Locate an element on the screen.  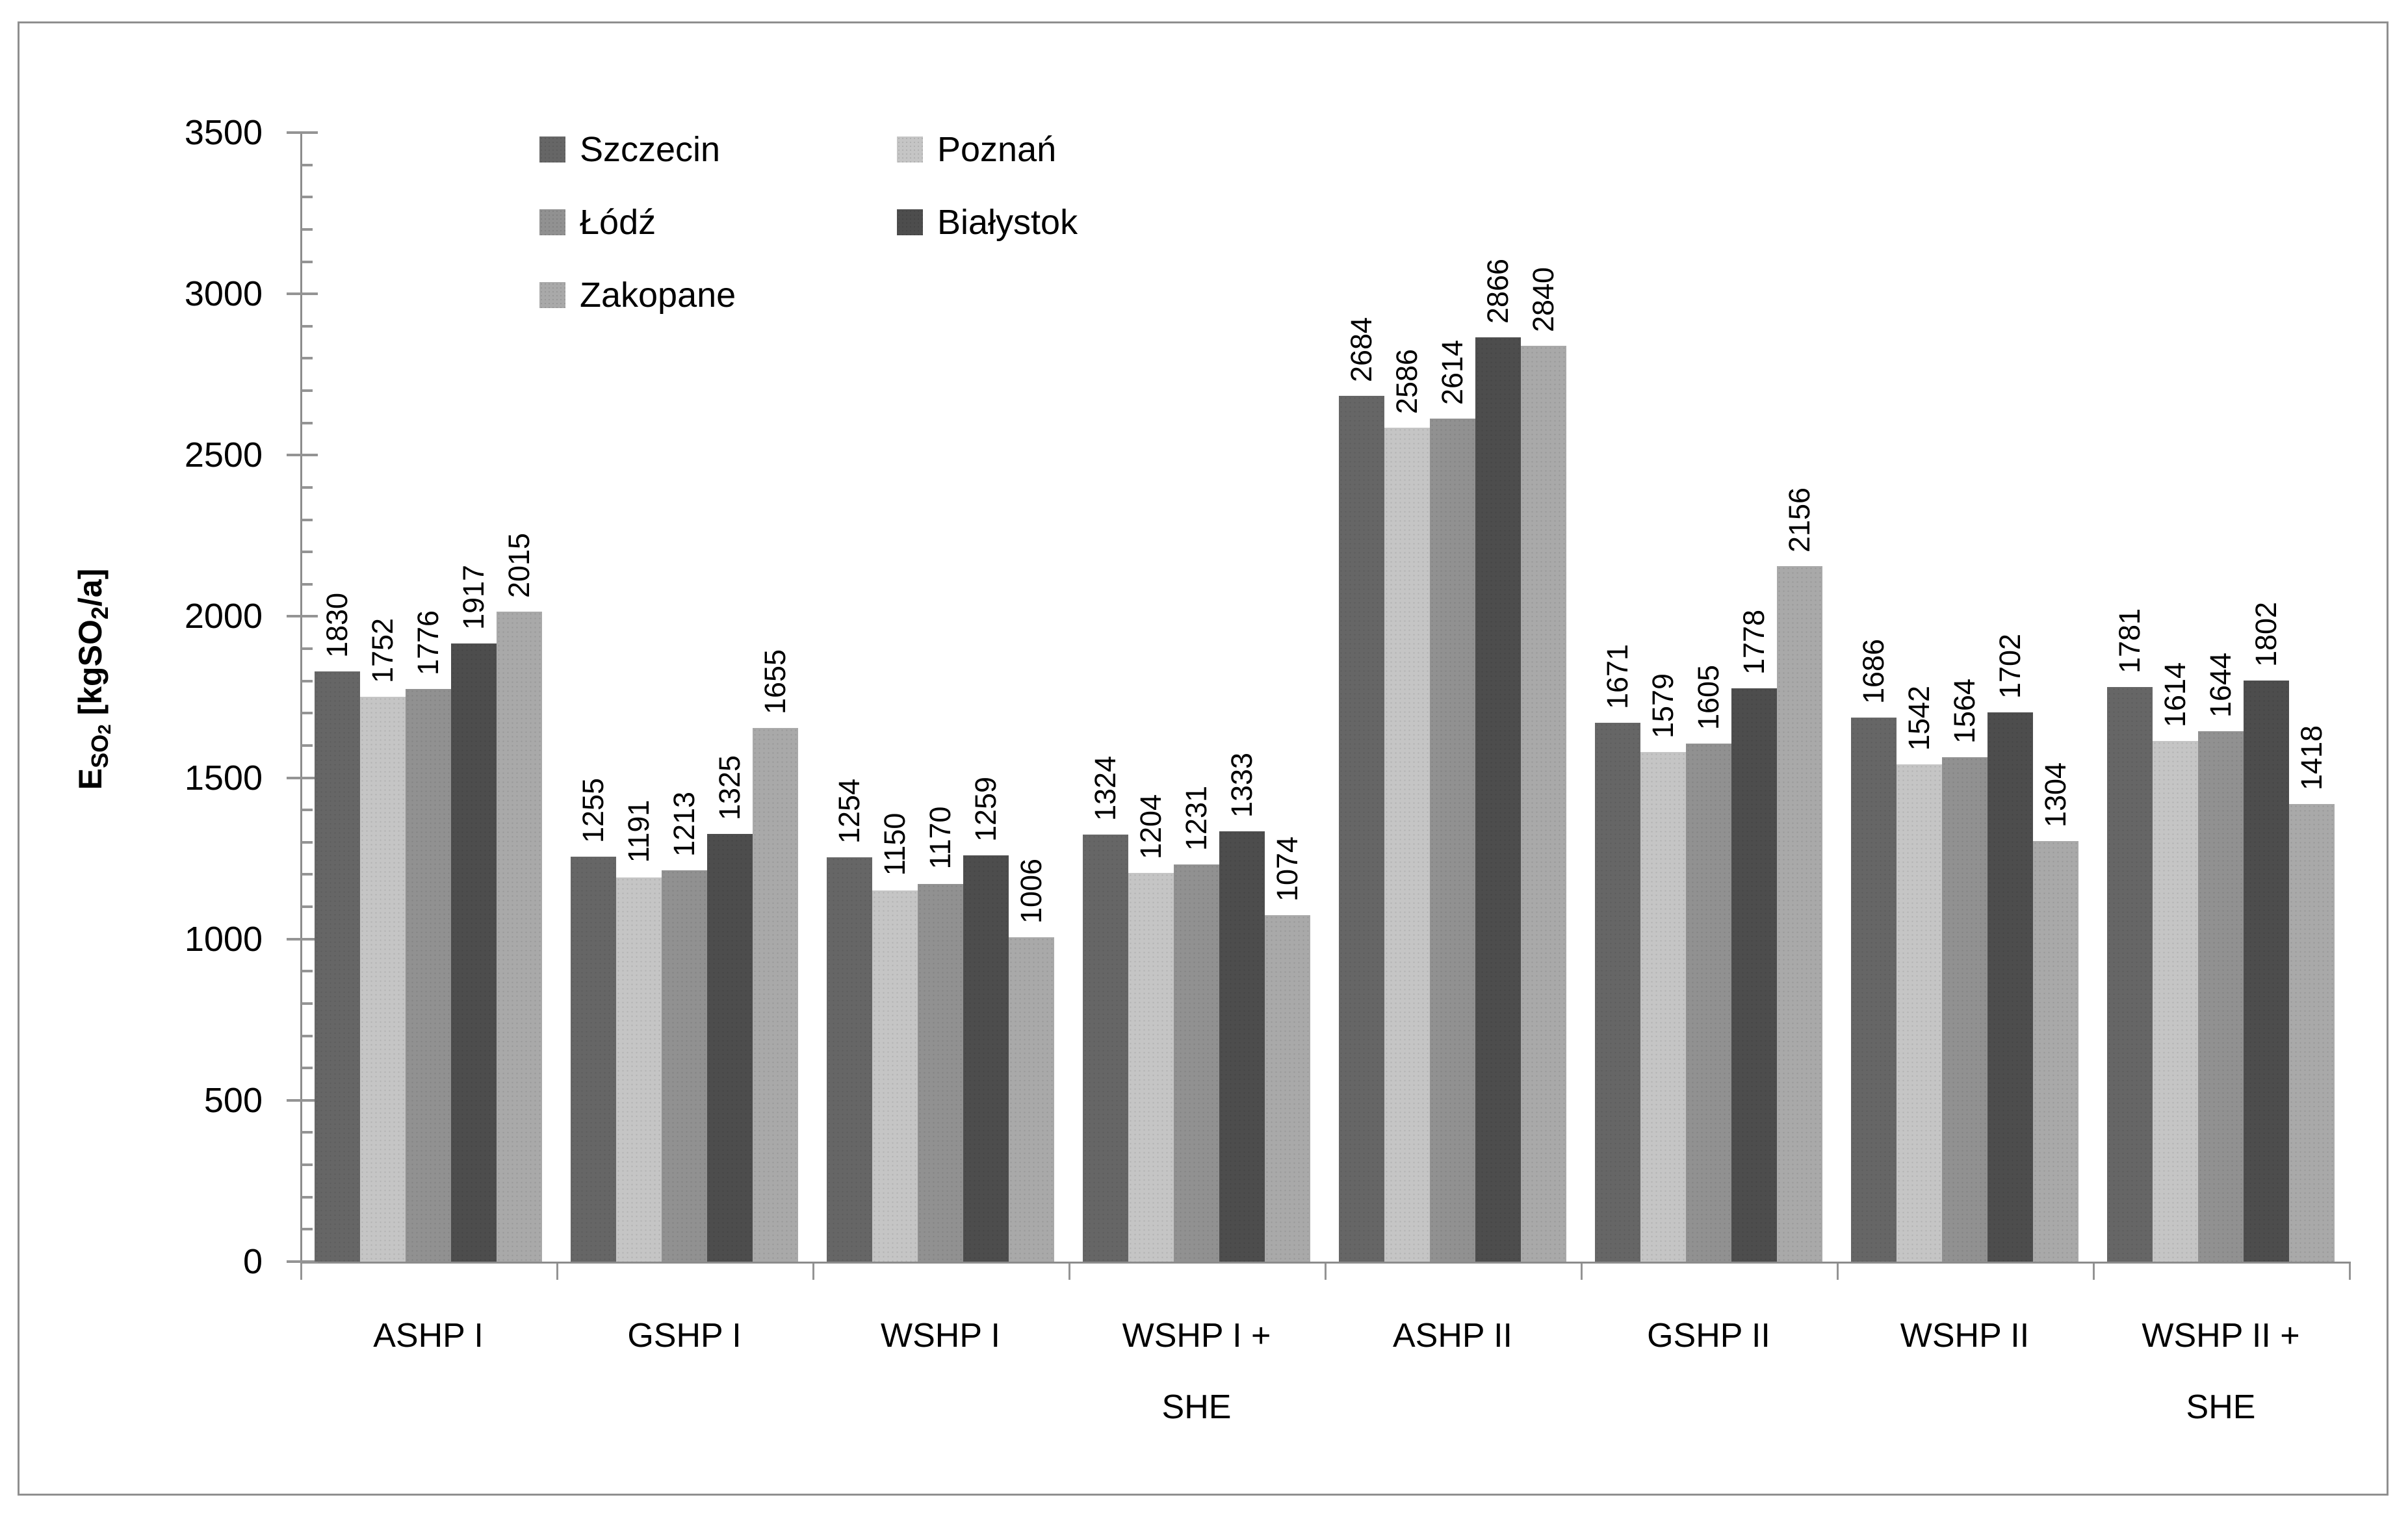
y-axis-tick-label: 0 is located at coordinates (252, 1261).